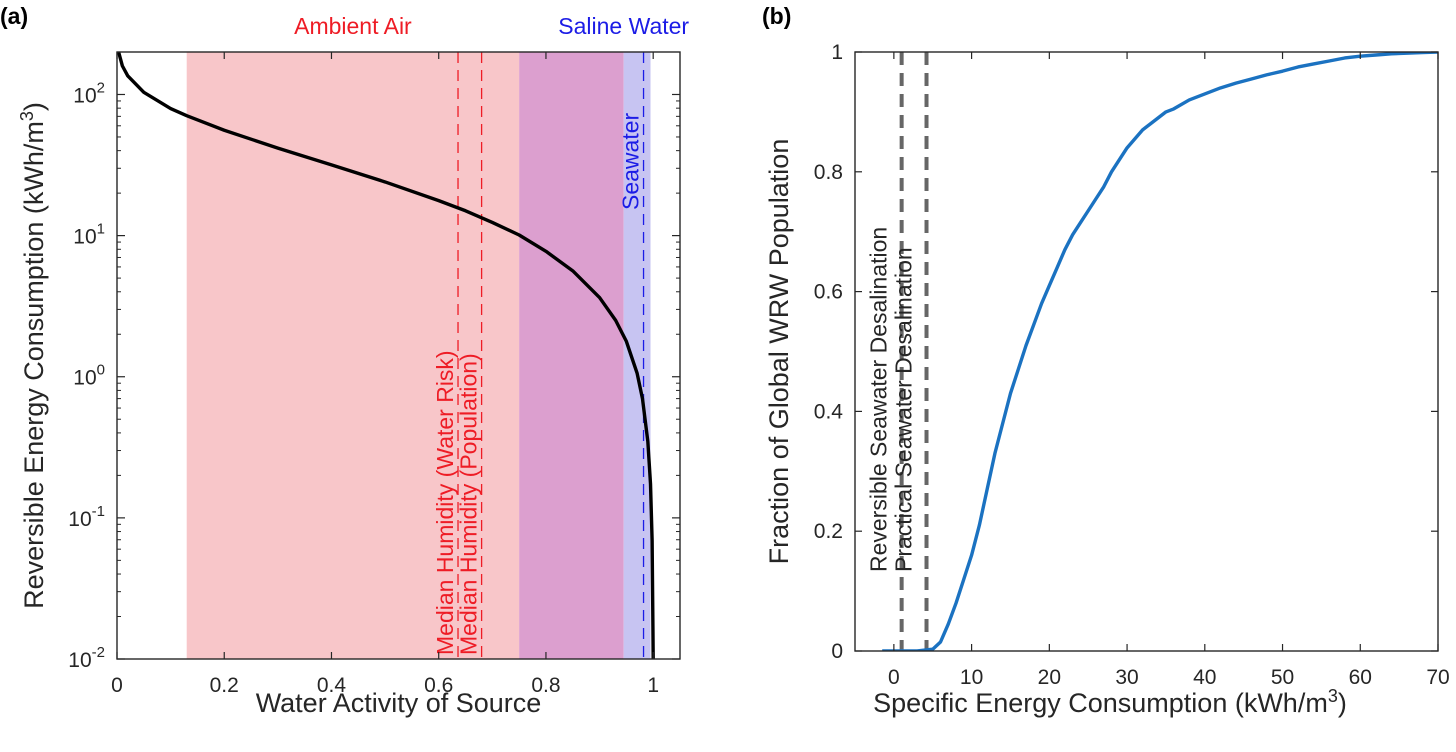 The height and width of the screenshot is (752, 1456). I want to click on y-tick-label-2: 10⁰, so click(89, 376).